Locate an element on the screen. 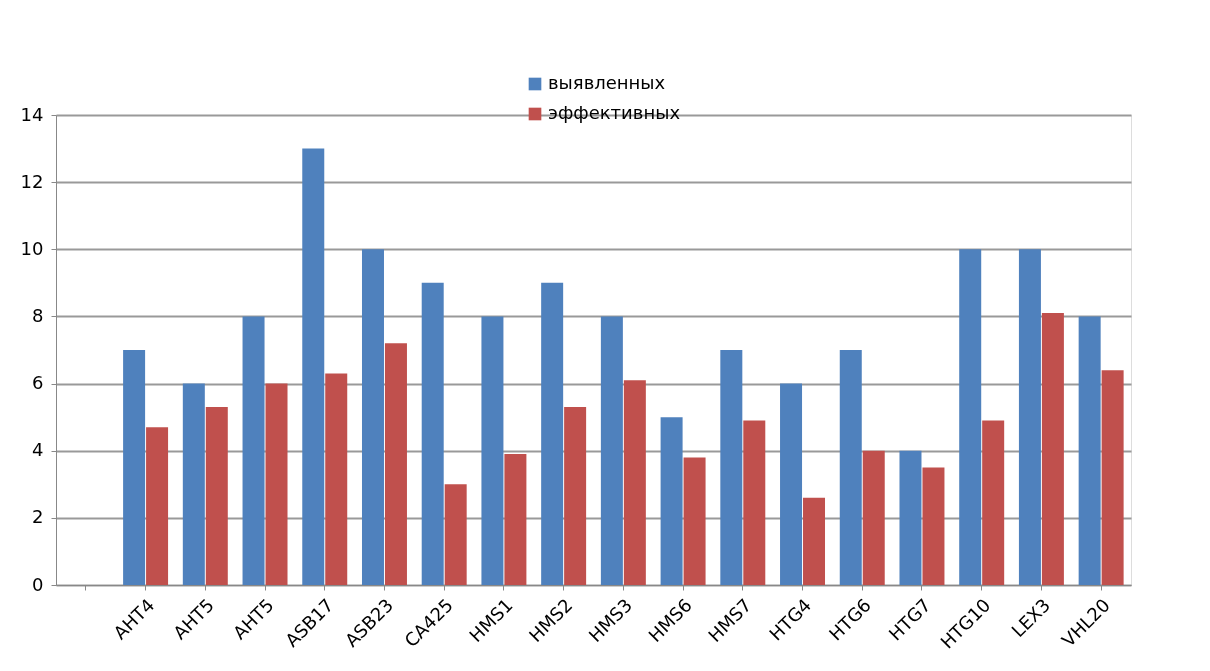  legend-label: выявленных is located at coordinates (607, 82).